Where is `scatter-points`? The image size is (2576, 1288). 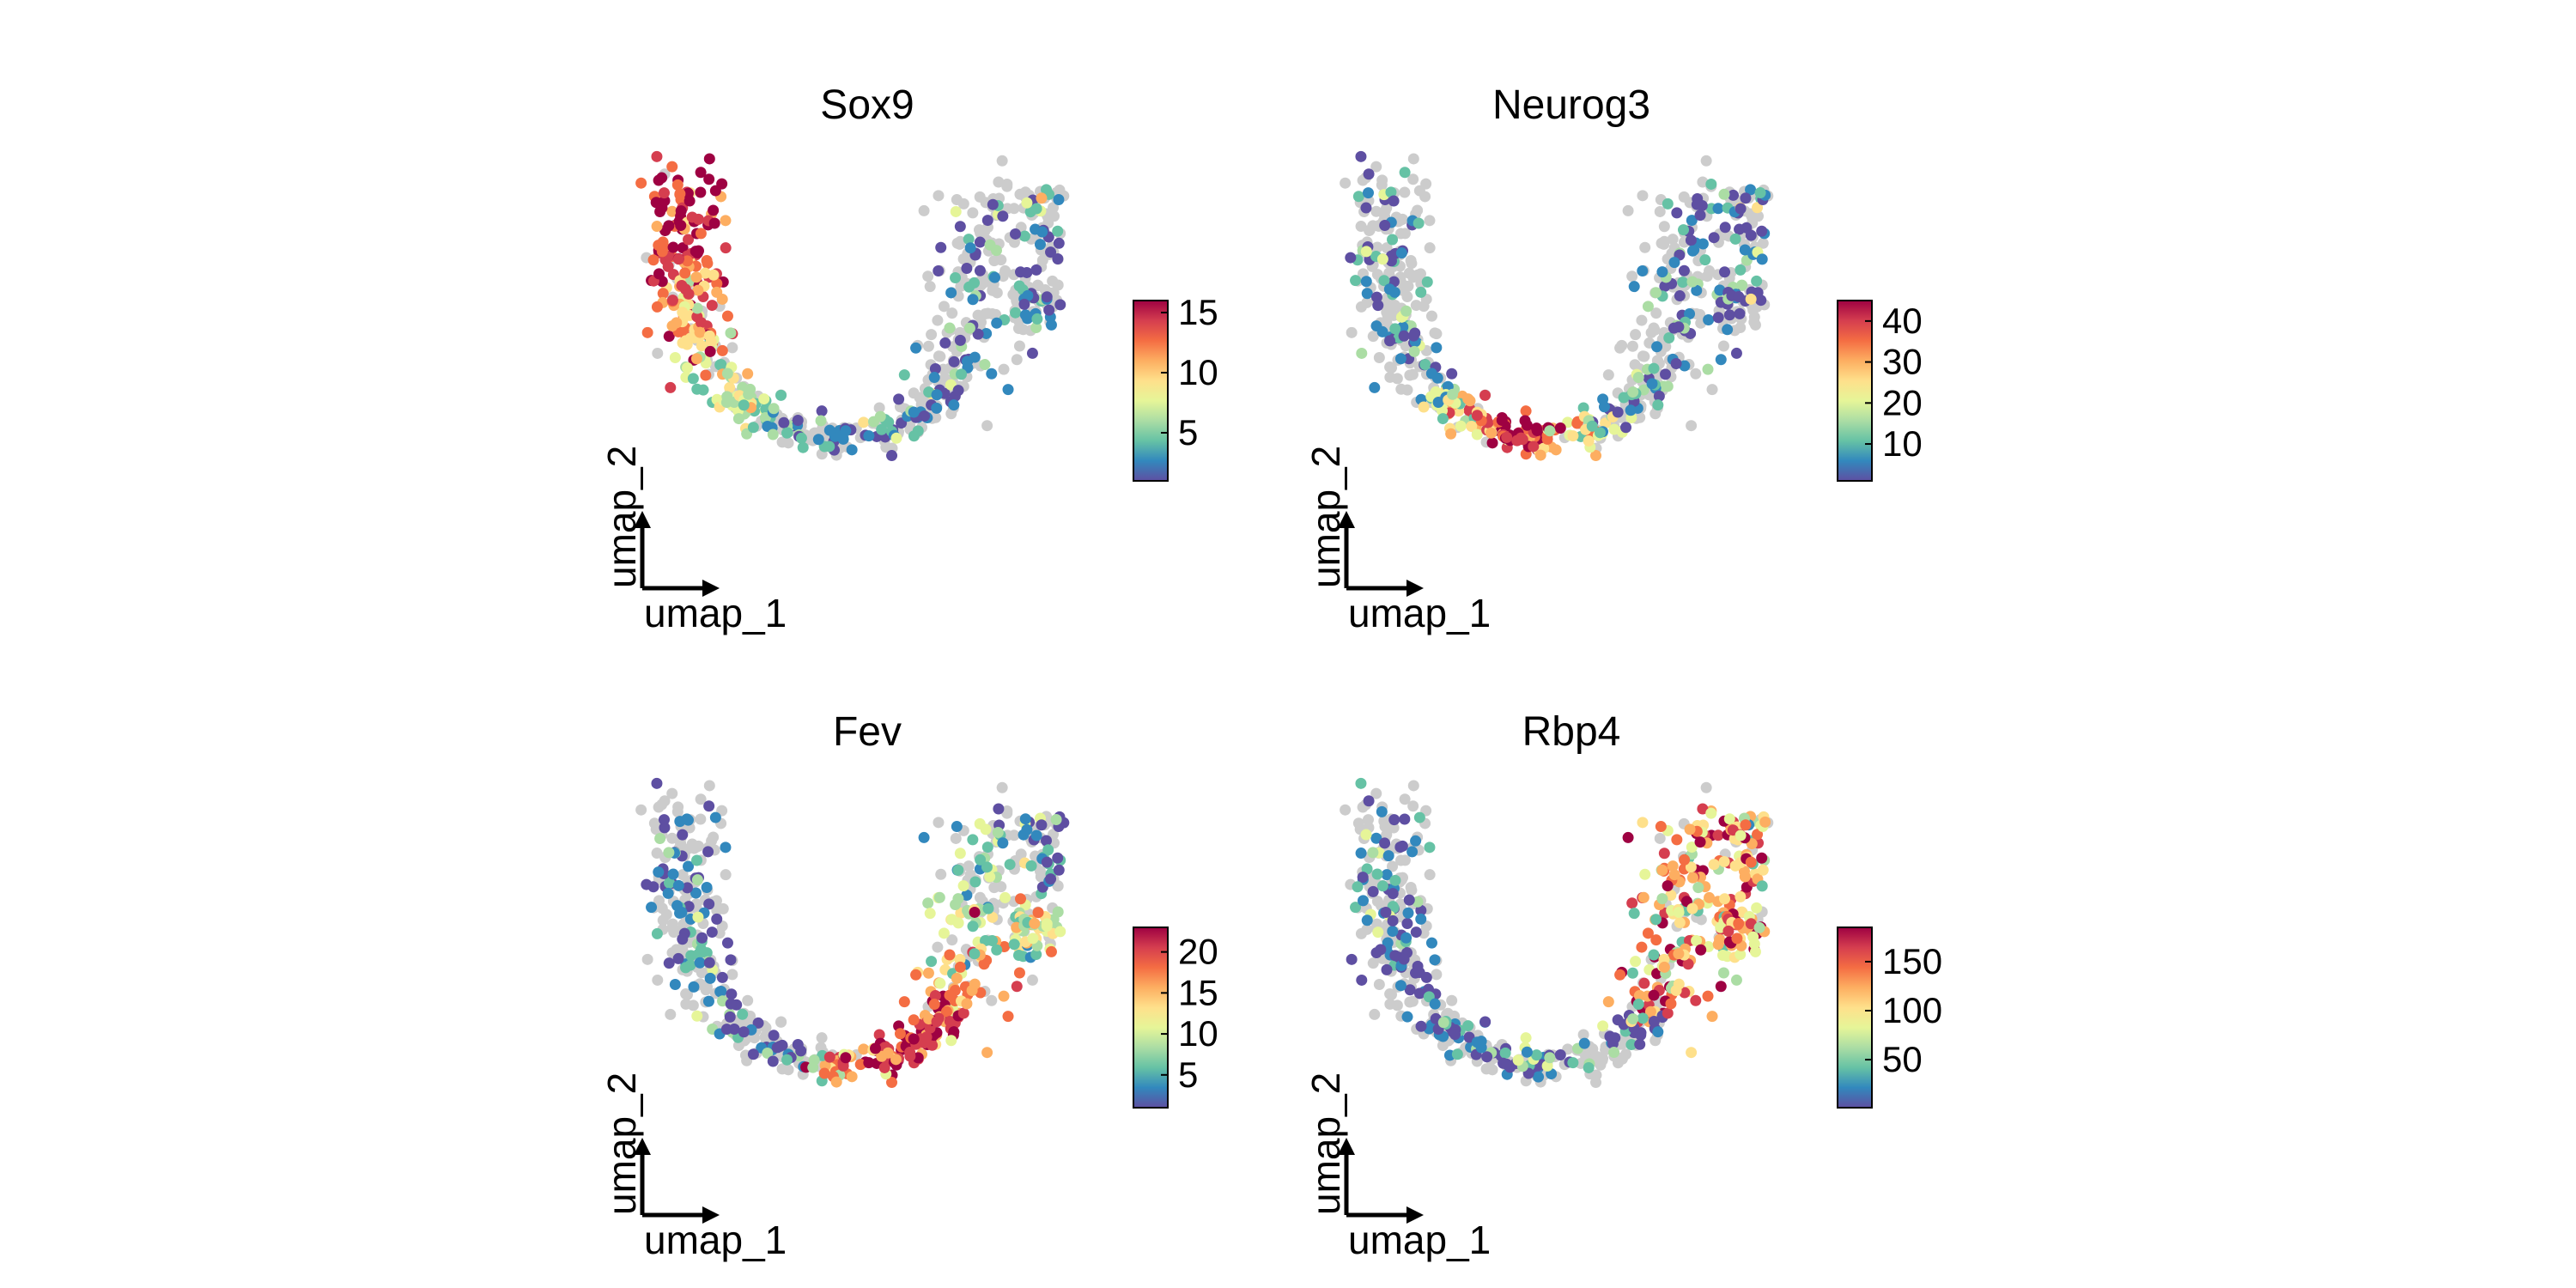 scatter-points is located at coordinates (852, 306).